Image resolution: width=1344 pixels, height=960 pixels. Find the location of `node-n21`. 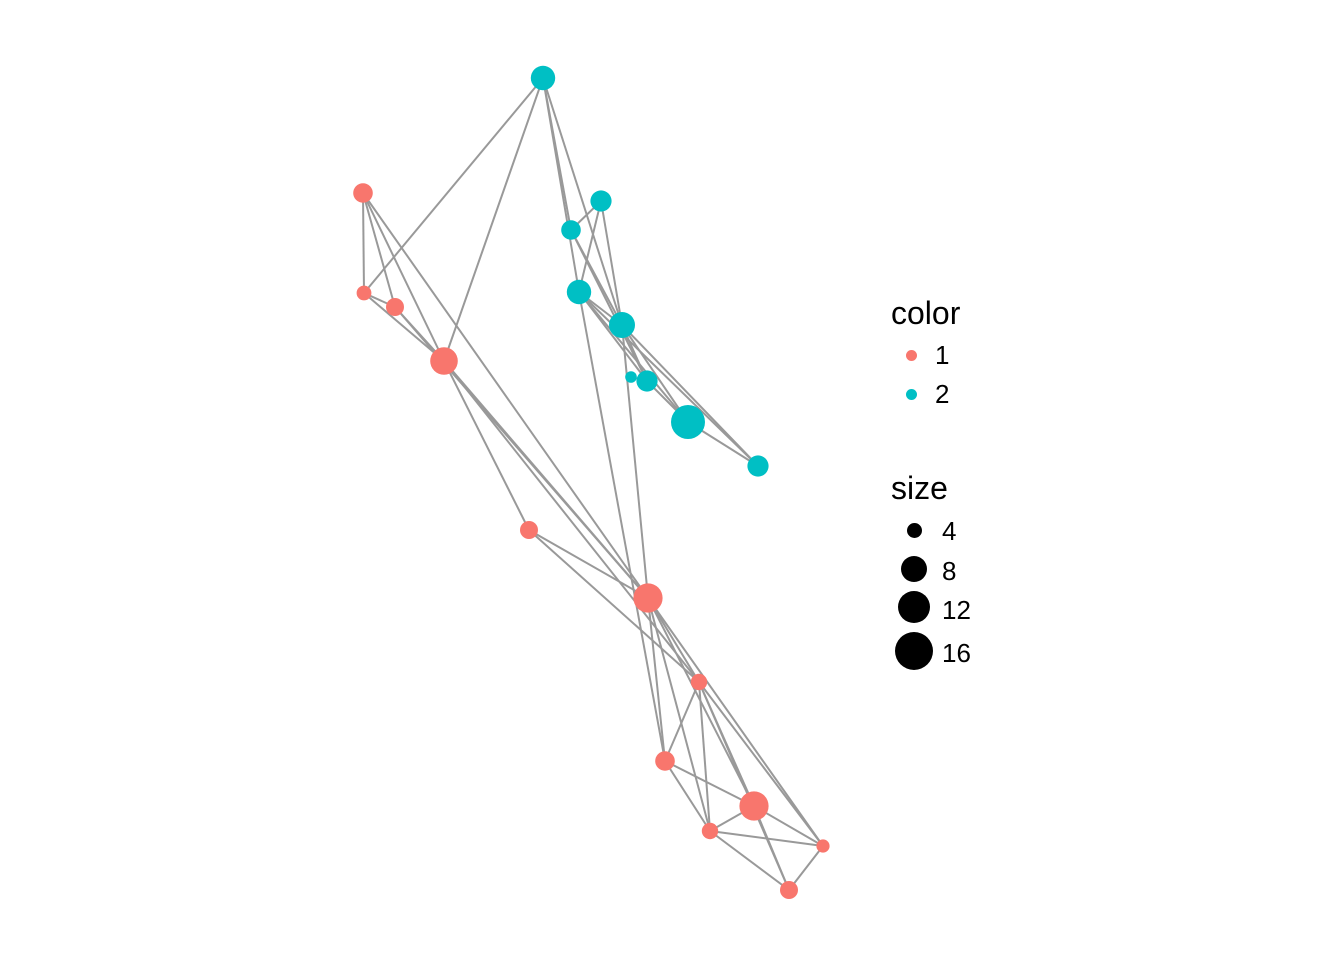

node-n21 is located at coordinates (789, 890).